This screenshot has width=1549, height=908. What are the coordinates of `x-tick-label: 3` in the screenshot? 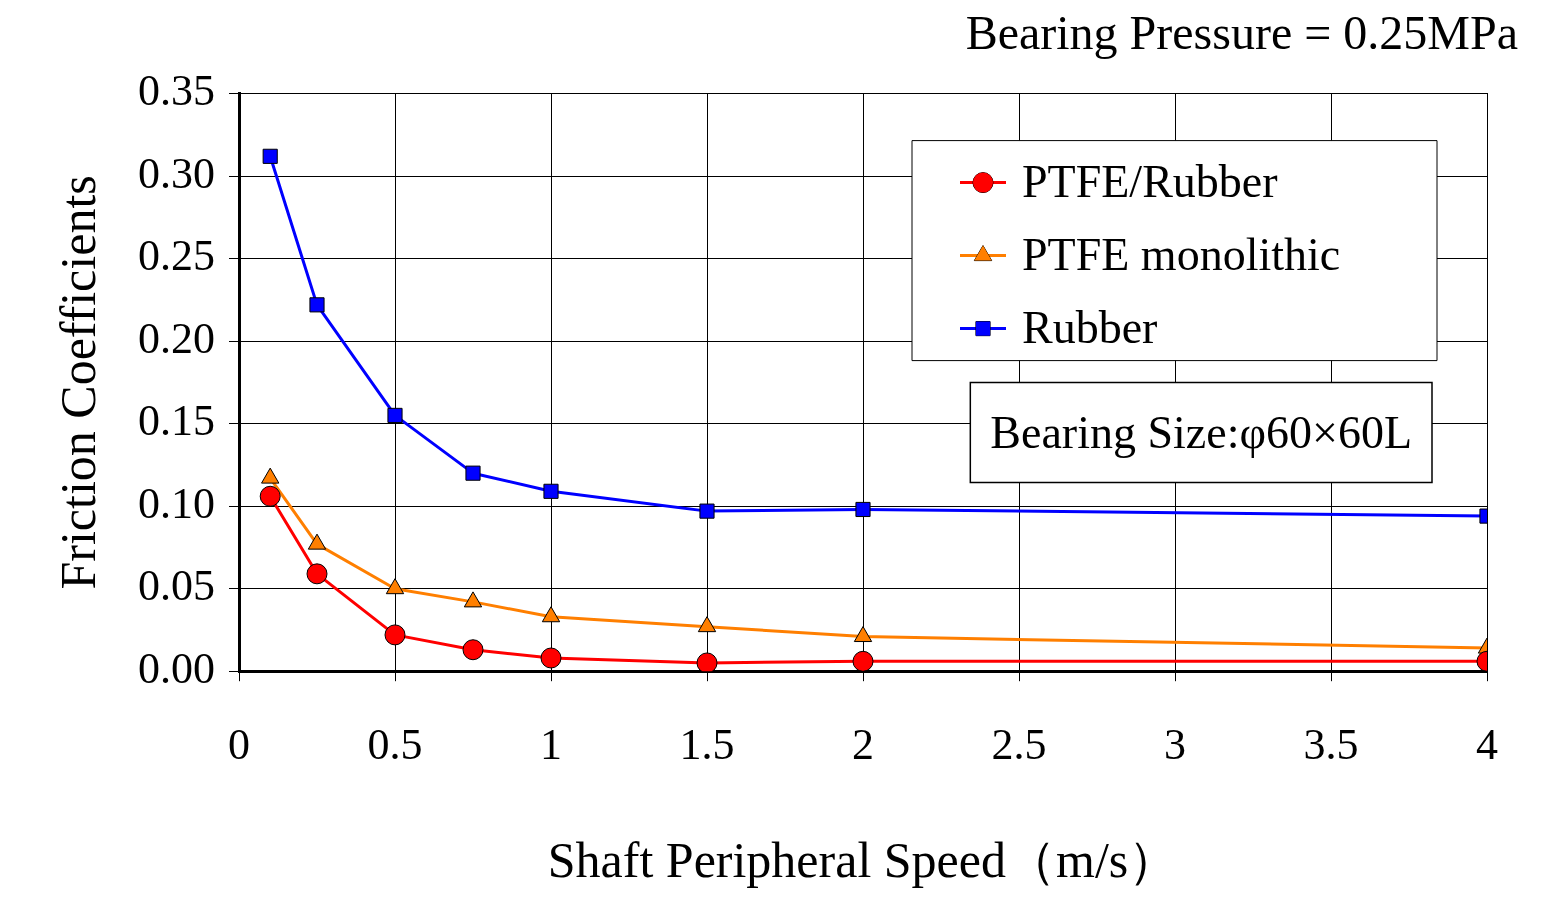 It's located at (1175, 745).